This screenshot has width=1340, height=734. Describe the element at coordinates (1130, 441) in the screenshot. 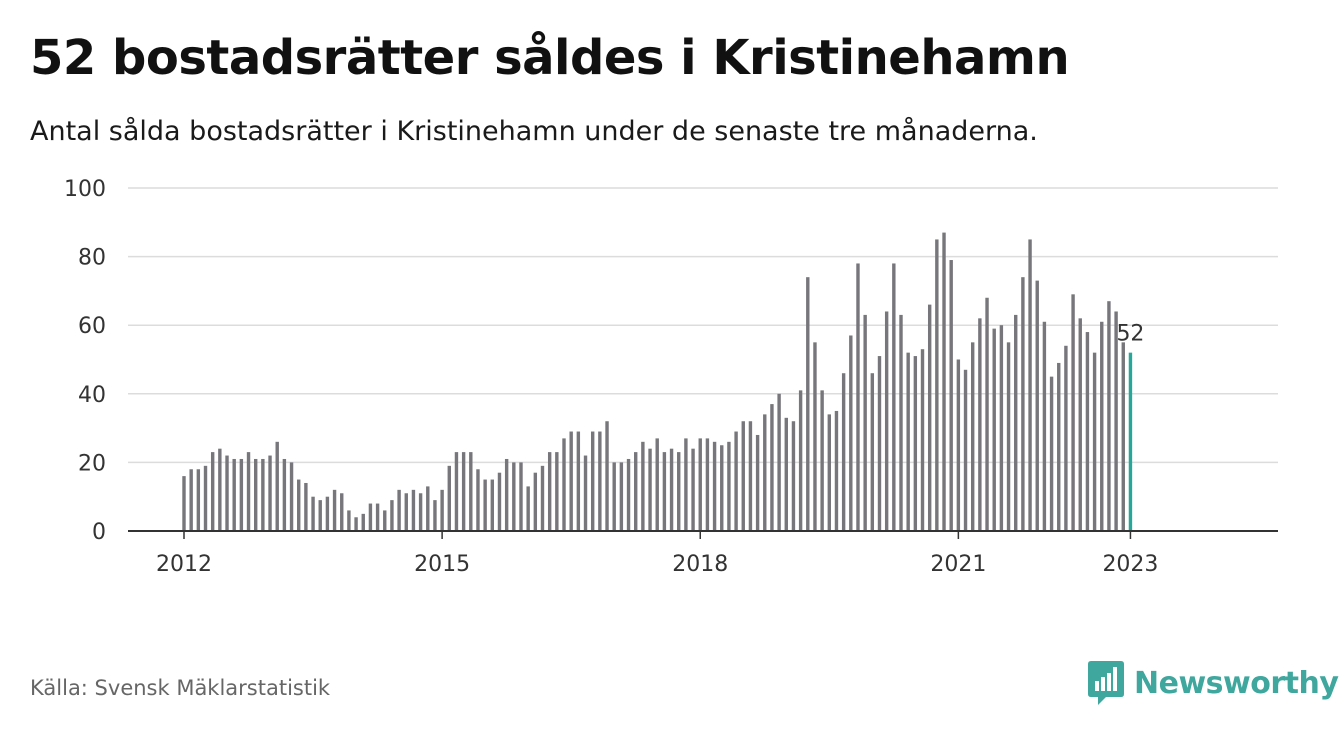

I see `bar-latest` at that location.